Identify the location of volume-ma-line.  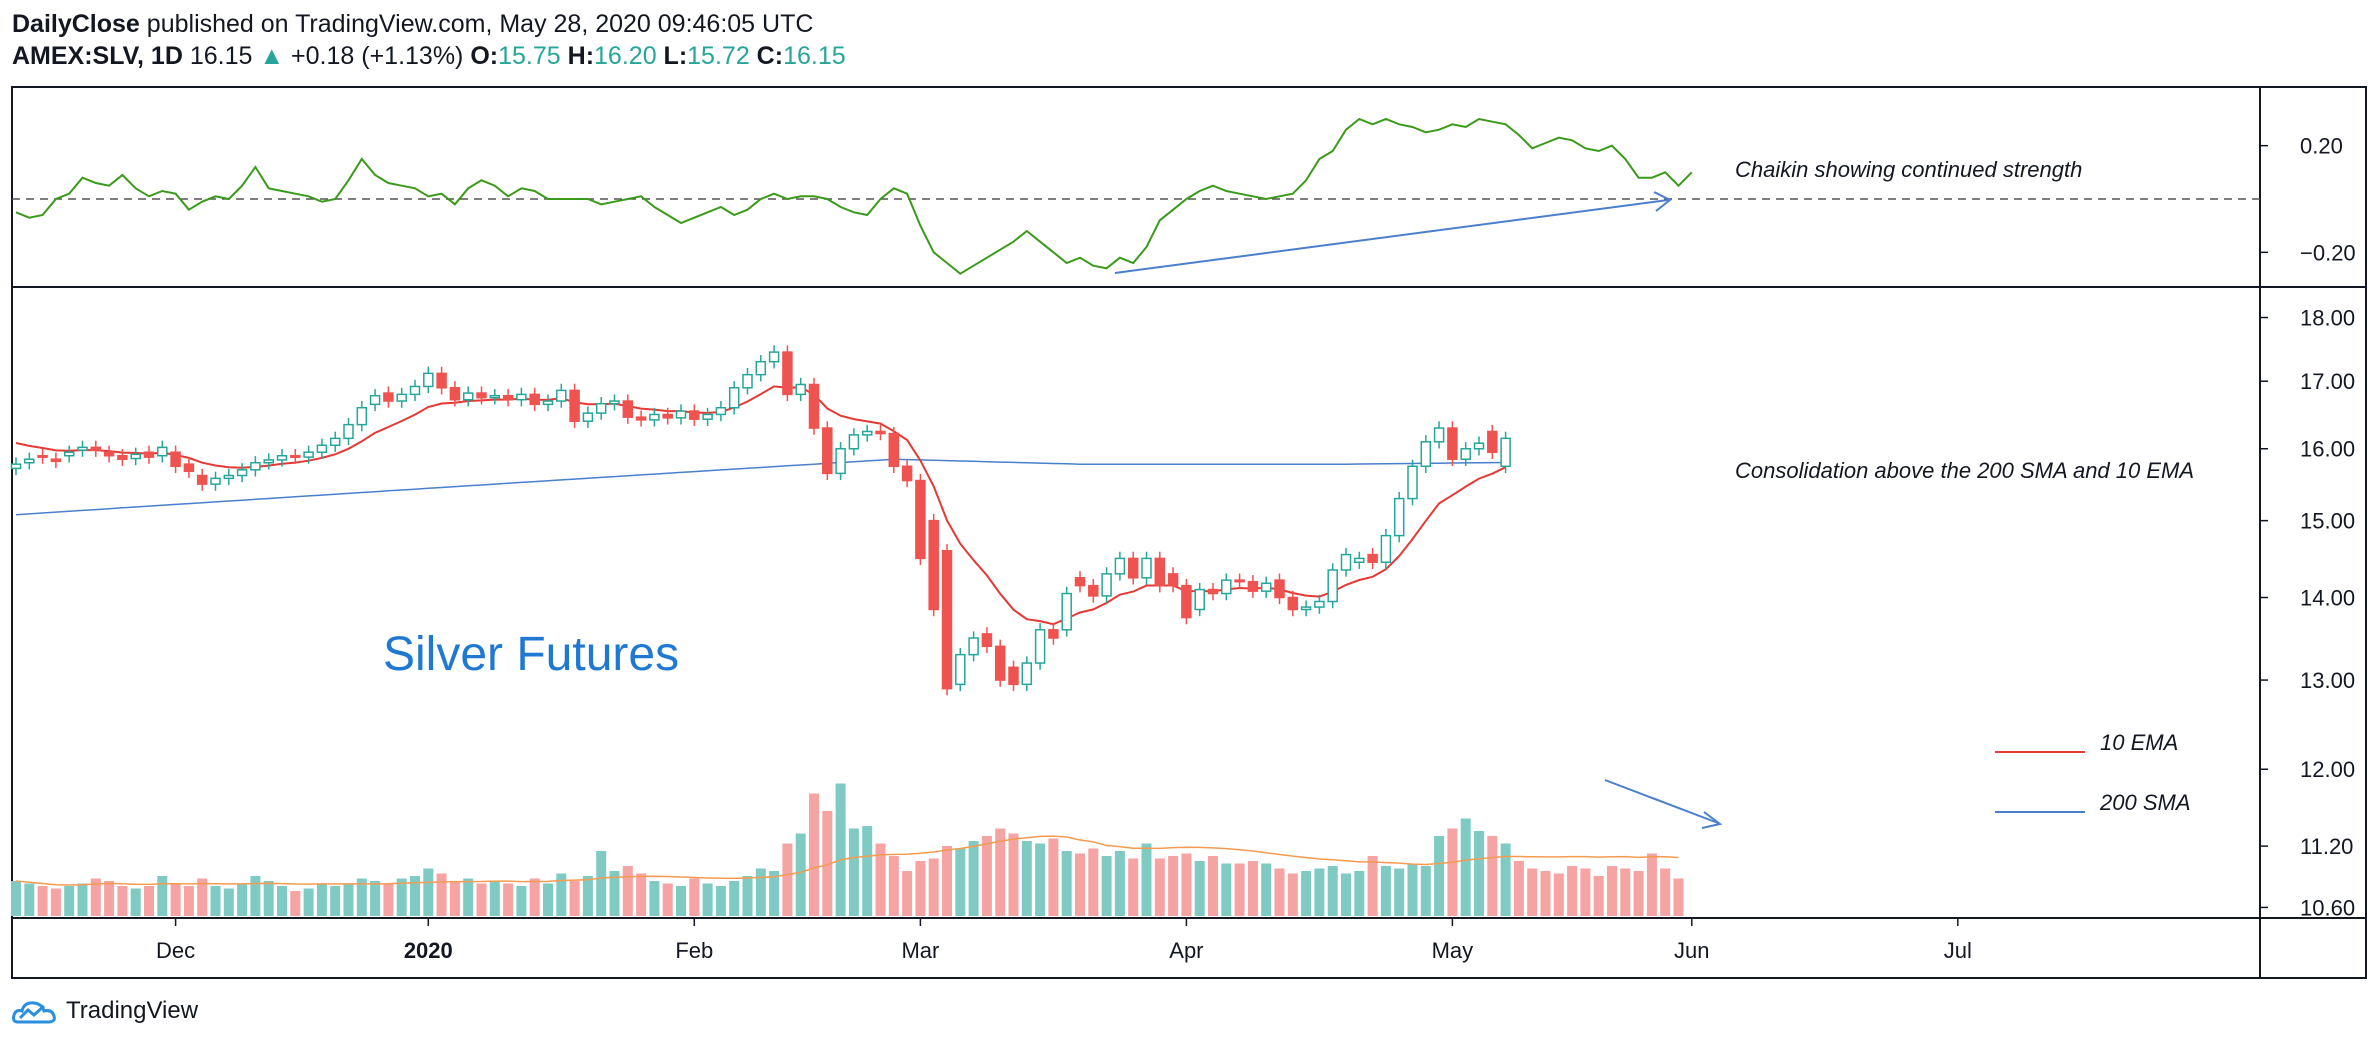
(847, 860).